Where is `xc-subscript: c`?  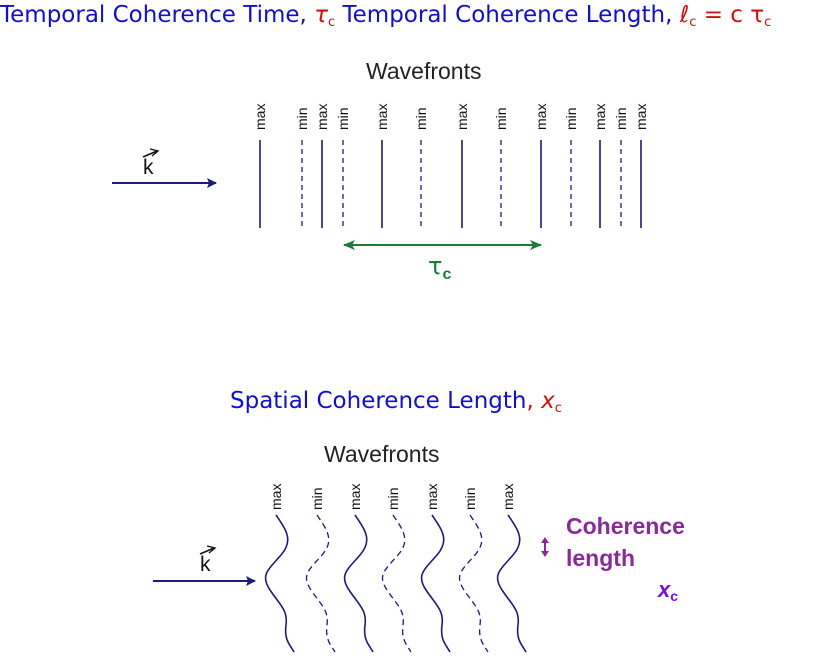
xc-subscript: c is located at coordinates (674, 596).